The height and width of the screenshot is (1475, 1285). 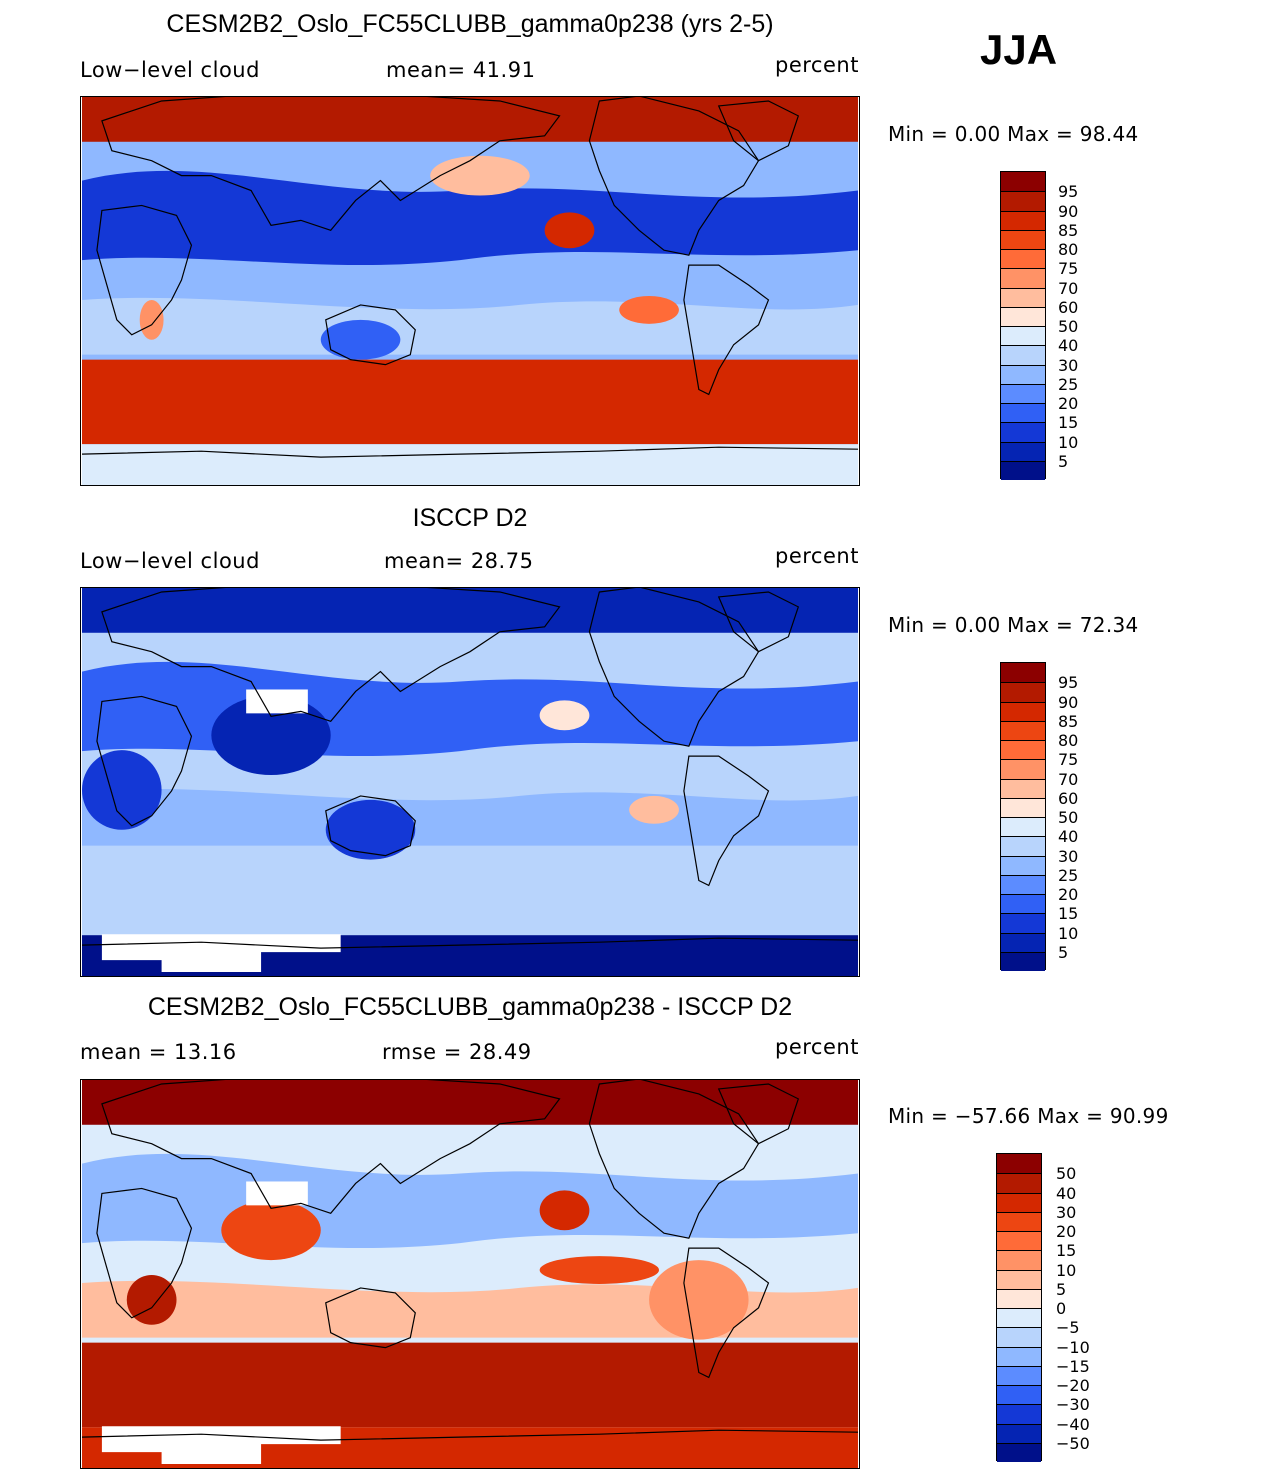 I want to click on panel-1-colorbar, so click(x=1023, y=325).